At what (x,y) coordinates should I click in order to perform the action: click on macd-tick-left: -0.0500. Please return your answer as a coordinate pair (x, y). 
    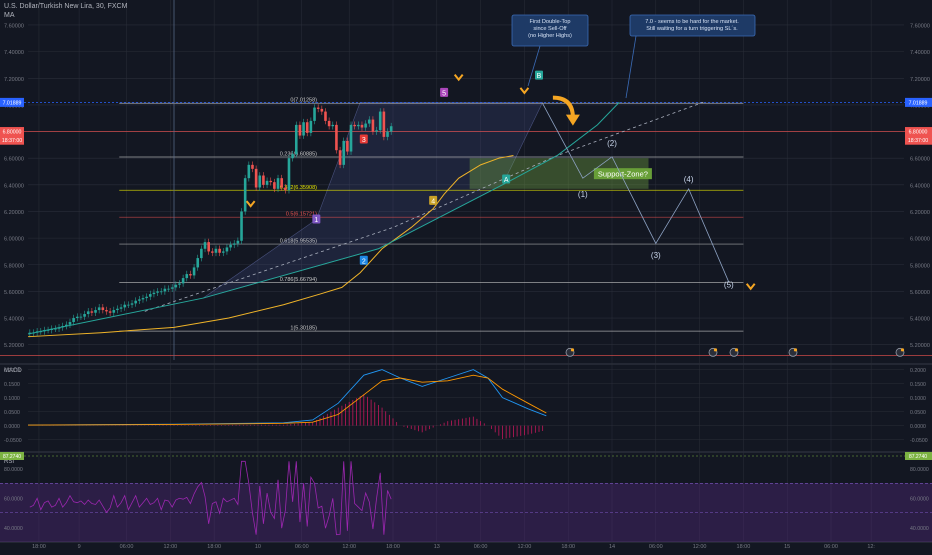
    Looking at the image, I should click on (13, 441).